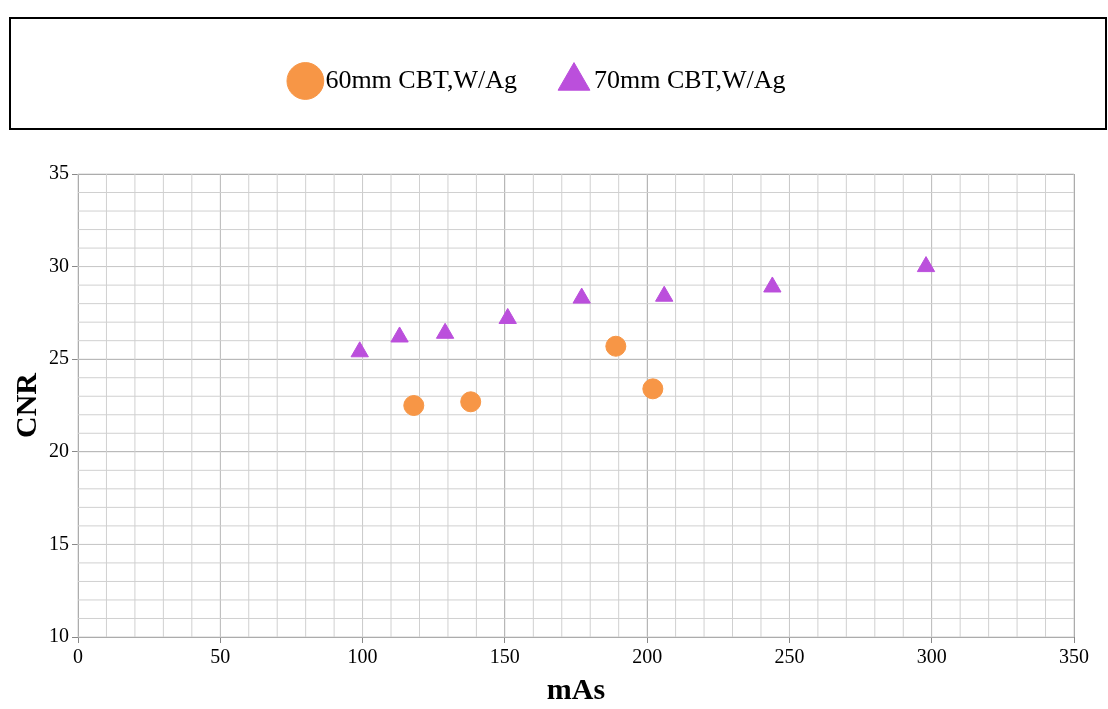 This screenshot has width=1108, height=709. I want to click on x-tick-label: 200, so click(647, 656).